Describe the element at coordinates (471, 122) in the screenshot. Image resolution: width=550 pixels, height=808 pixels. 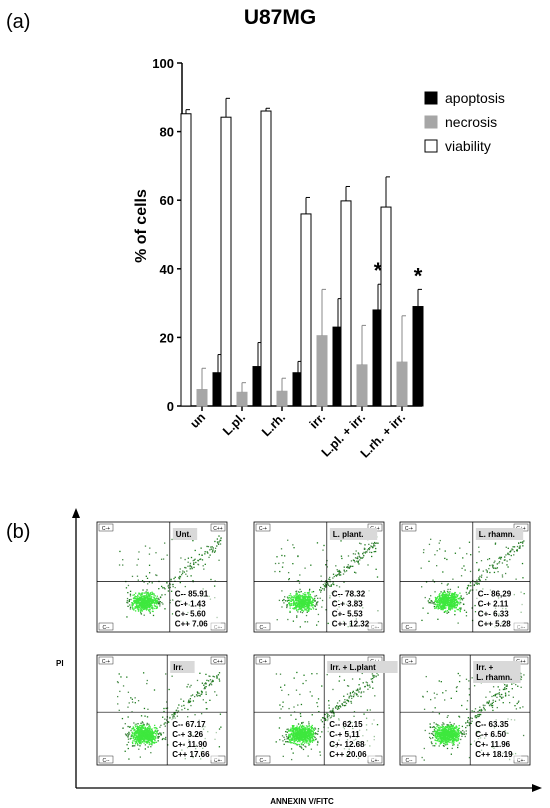
I see `legend-label-necrosis: necrosis` at that location.